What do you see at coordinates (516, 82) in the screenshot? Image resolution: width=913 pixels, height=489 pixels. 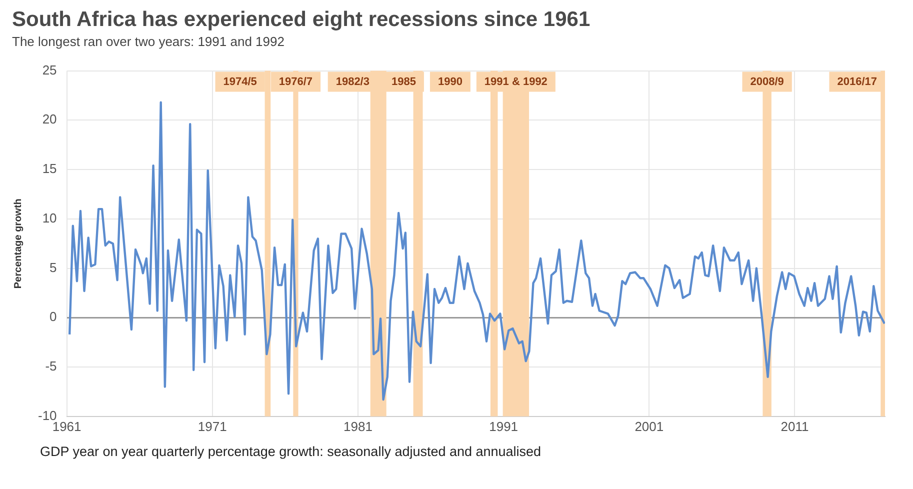 I see `band-label: 1991 & 1992` at bounding box center [516, 82].